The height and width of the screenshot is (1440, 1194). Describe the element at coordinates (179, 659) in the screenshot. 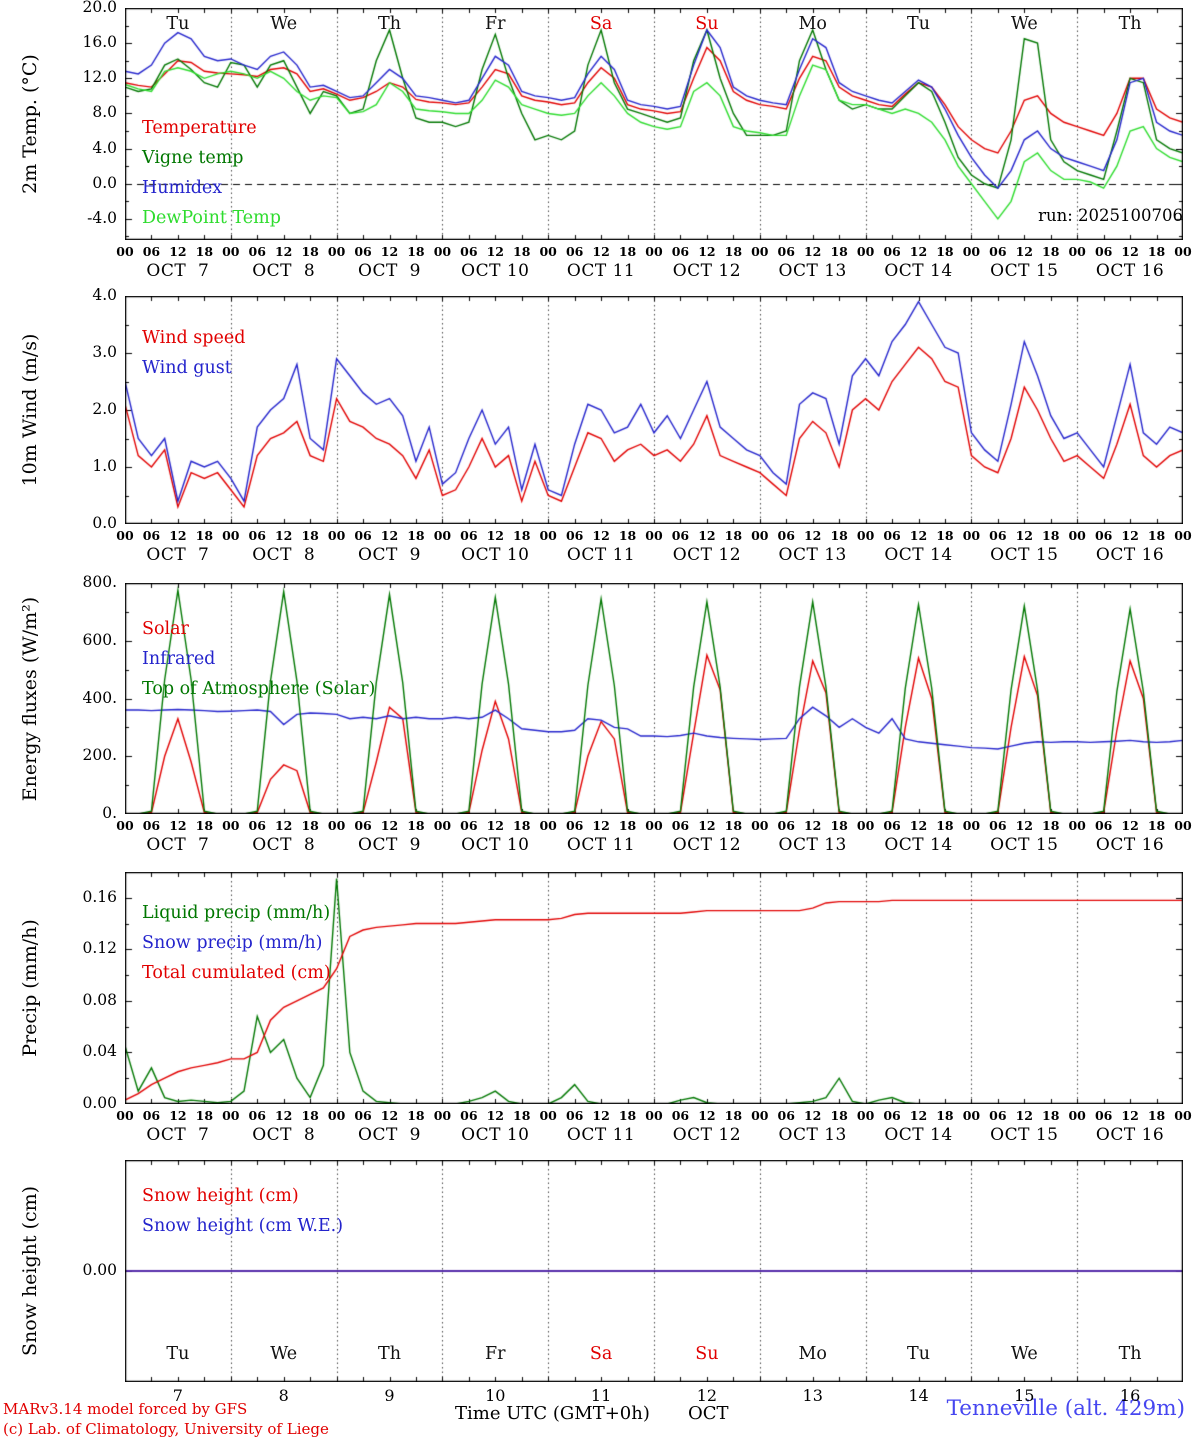

I see `legend-infrared: Infrared` at that location.